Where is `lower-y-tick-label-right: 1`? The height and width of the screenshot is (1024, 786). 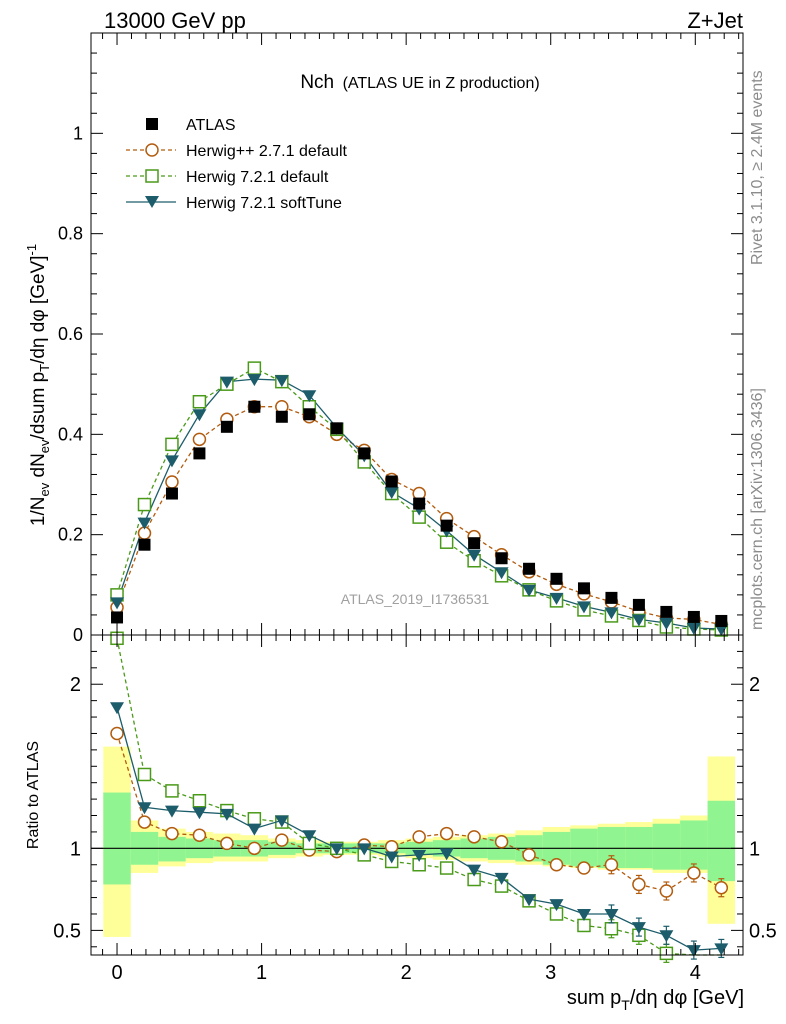
lower-y-tick-label-right: 1 is located at coordinates (754, 849).